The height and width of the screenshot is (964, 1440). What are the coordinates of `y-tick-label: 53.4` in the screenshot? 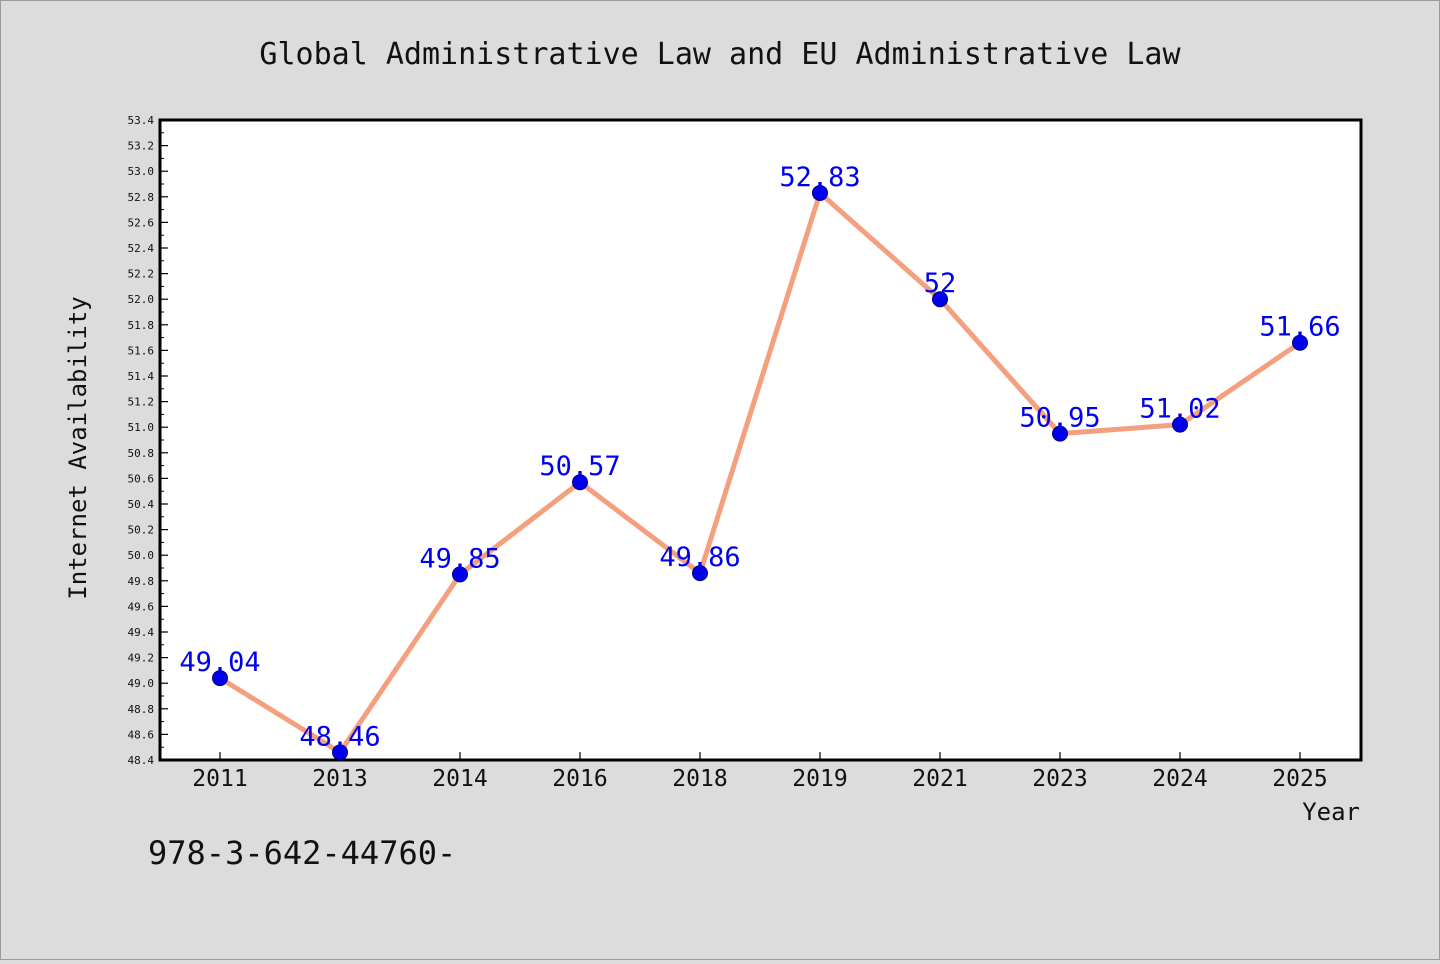 It's located at (141, 120).